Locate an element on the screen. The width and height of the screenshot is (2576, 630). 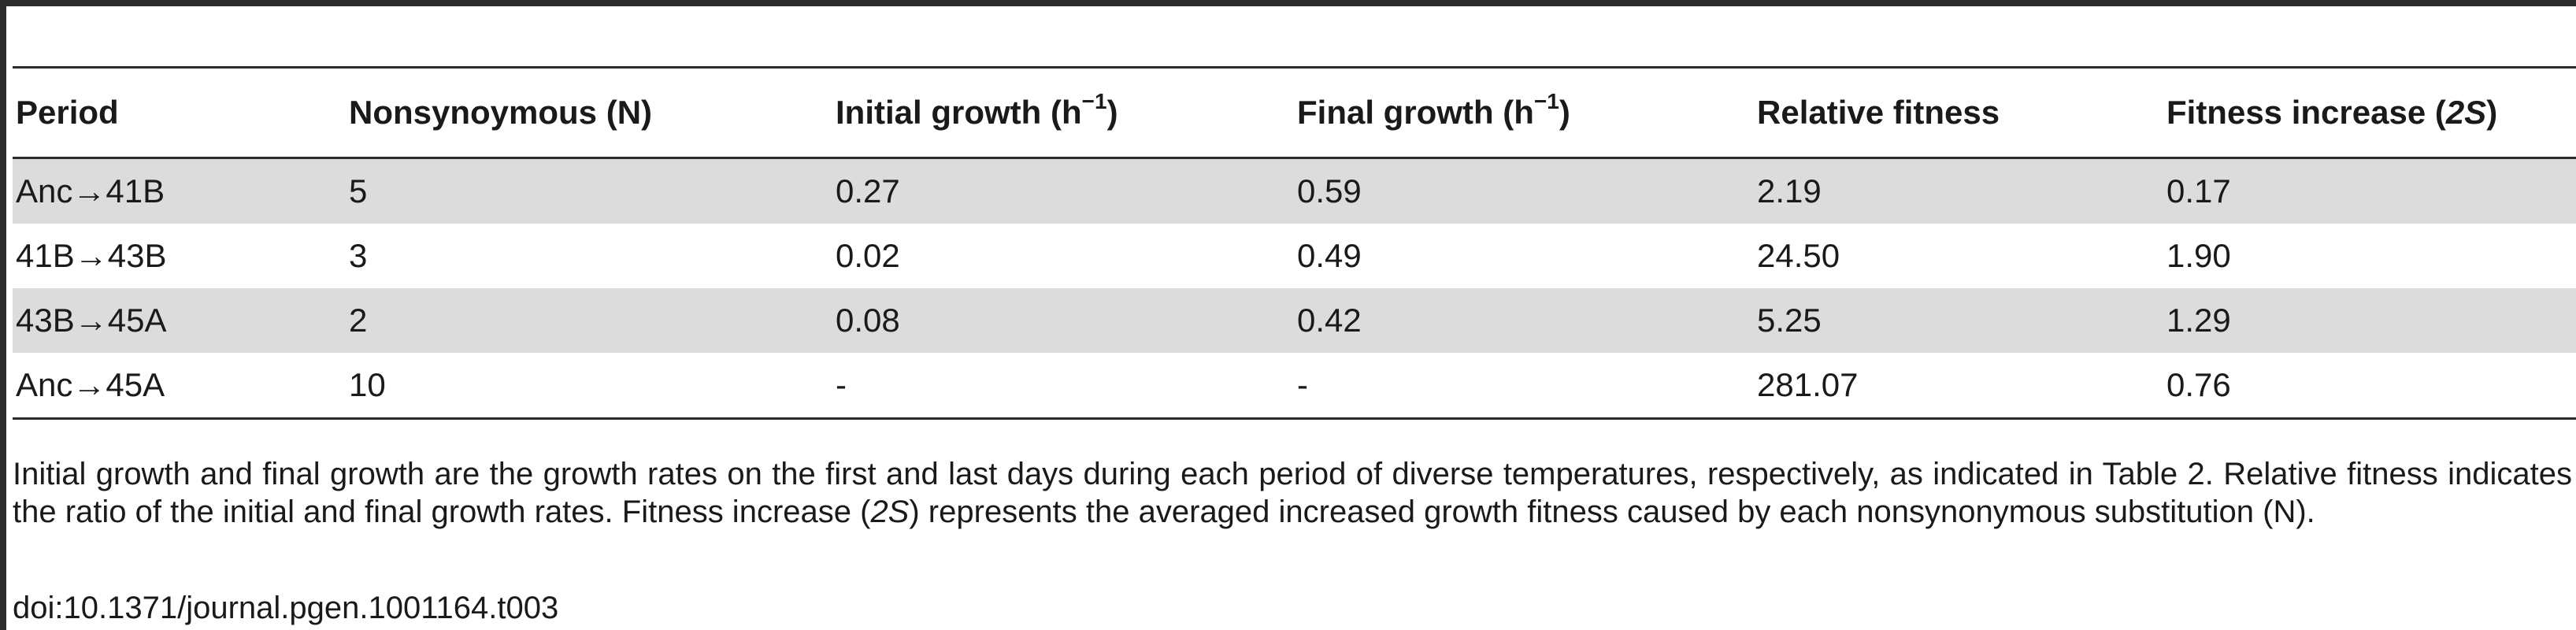
cell-nonsynonymous: 3 is located at coordinates (358, 255).